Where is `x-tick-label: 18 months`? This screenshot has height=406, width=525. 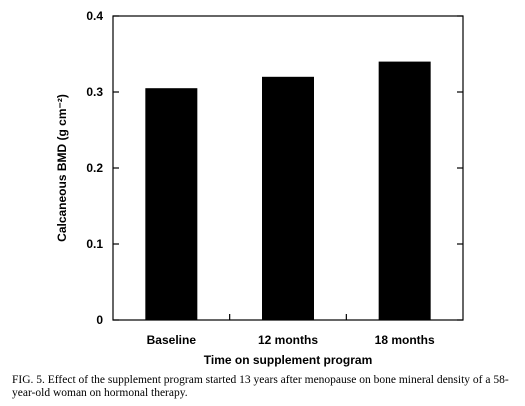
x-tick-label: 18 months is located at coordinates (405, 340).